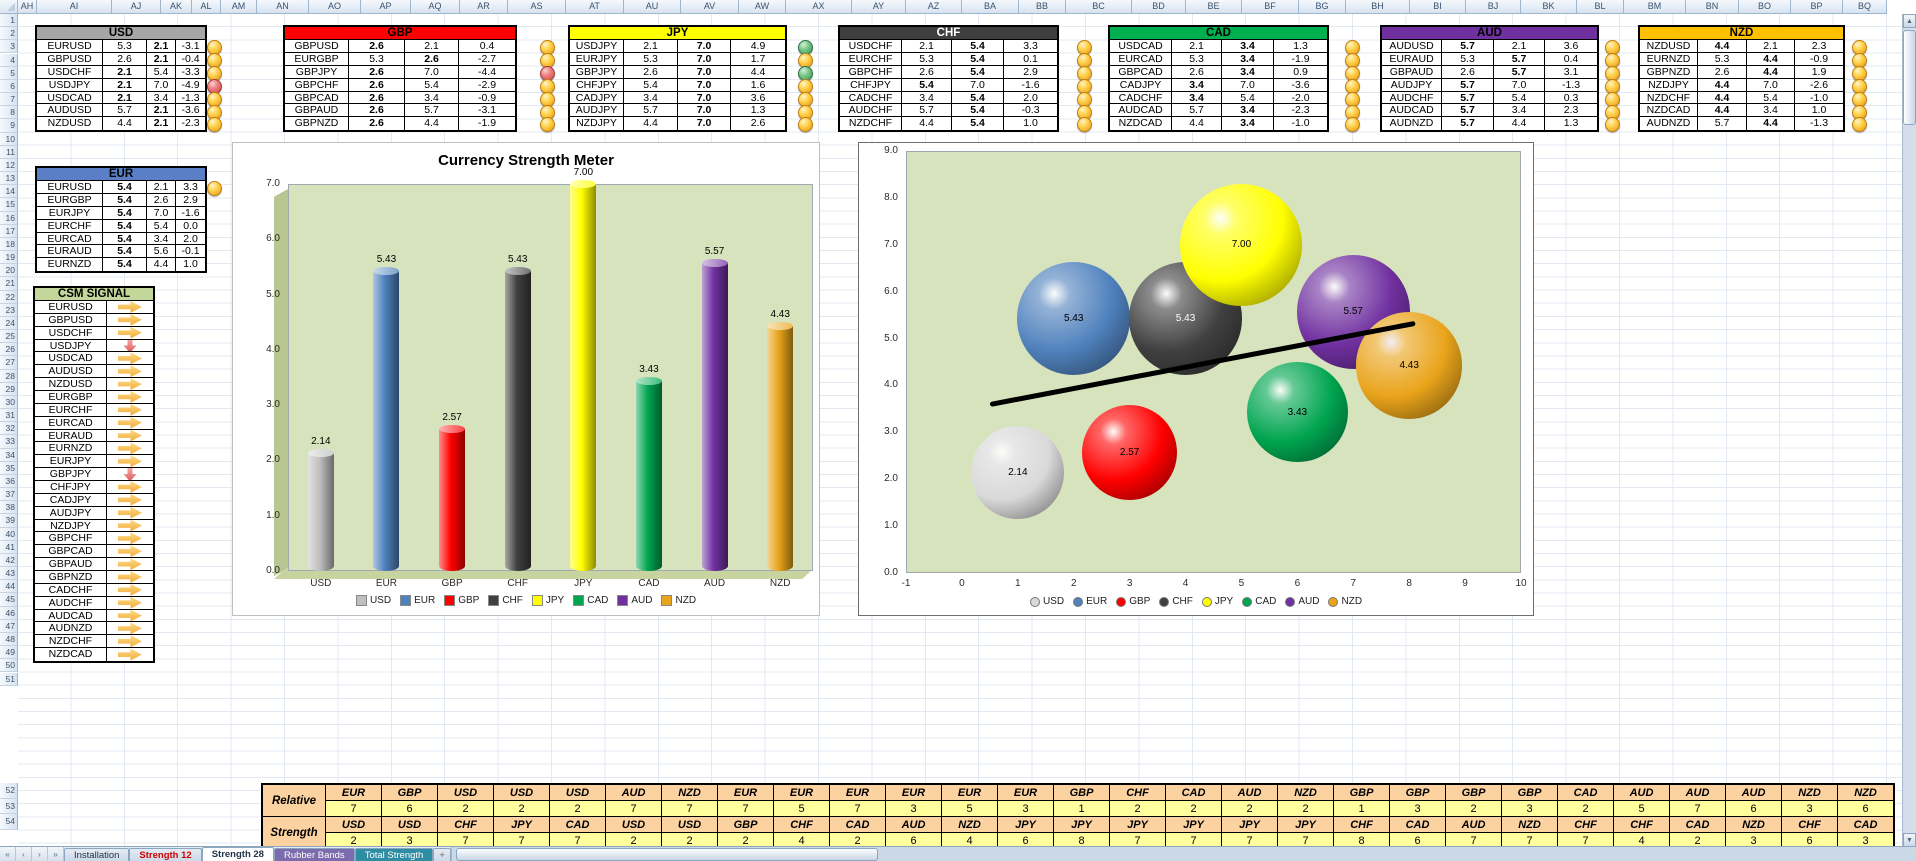 The width and height of the screenshot is (1916, 861). What do you see at coordinates (465, 792) in the screenshot?
I see `rs-rc-cell: USD` at bounding box center [465, 792].